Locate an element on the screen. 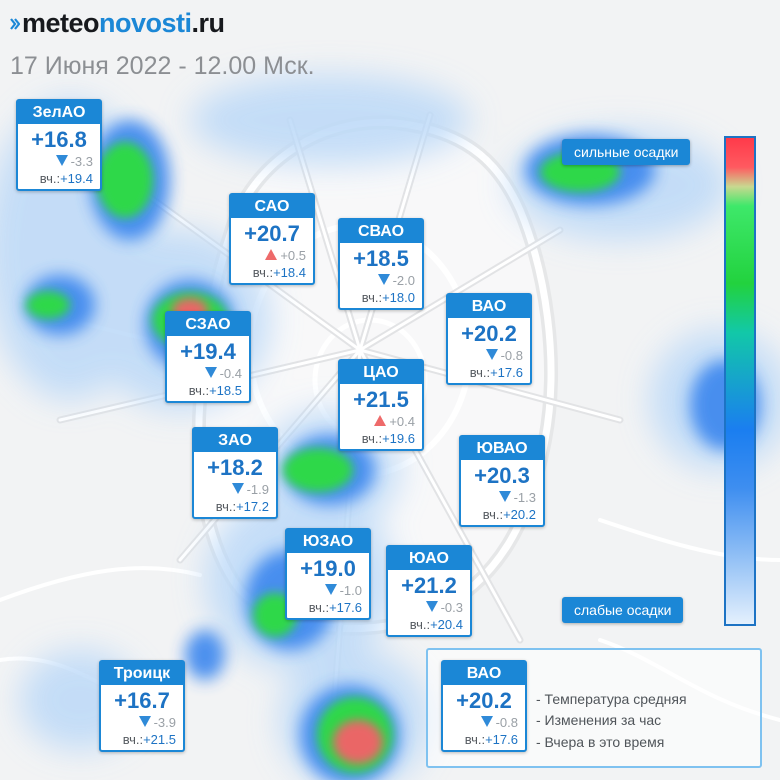  district-name: ЗАО is located at coordinates (235, 440).